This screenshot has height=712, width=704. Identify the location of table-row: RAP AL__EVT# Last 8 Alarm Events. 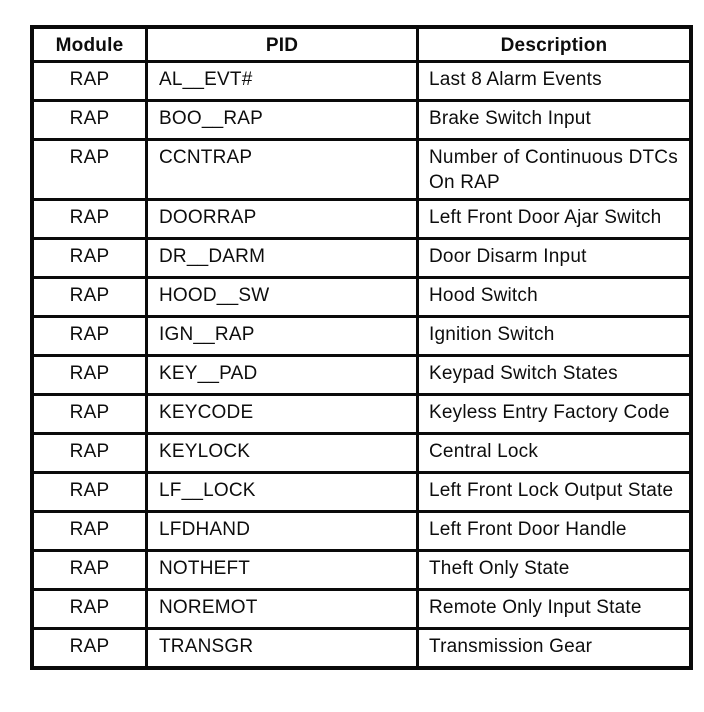
(361, 81).